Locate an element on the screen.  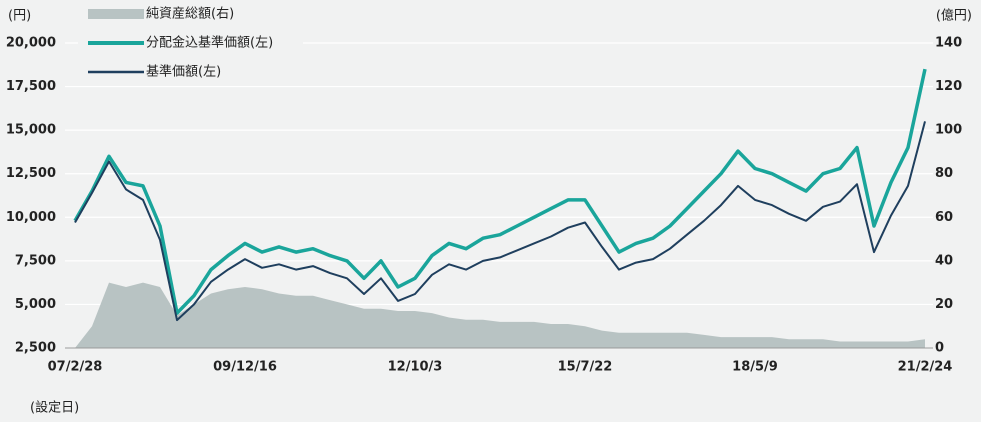
x-tick-label: 15/7/22 is located at coordinates (585, 367).